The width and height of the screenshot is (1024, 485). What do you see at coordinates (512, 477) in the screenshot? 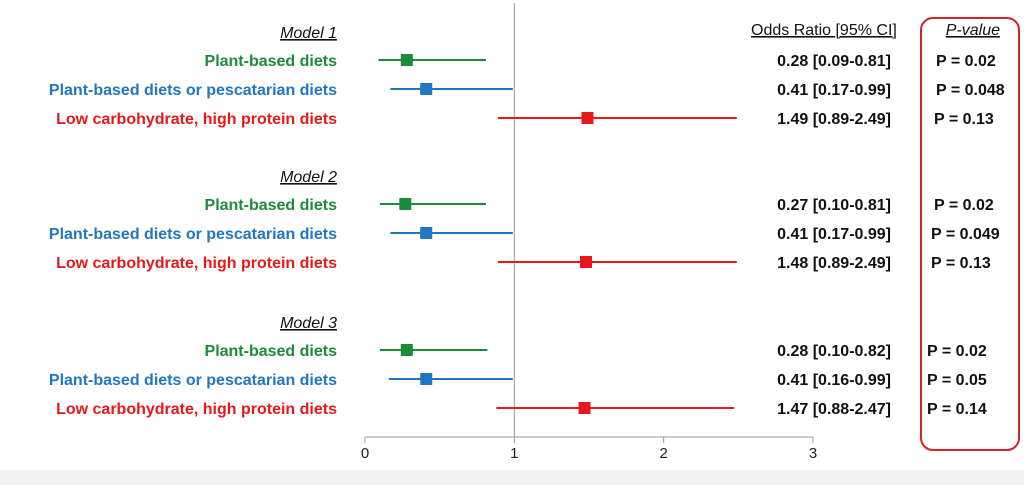
I see `bottom-strip` at bounding box center [512, 477].